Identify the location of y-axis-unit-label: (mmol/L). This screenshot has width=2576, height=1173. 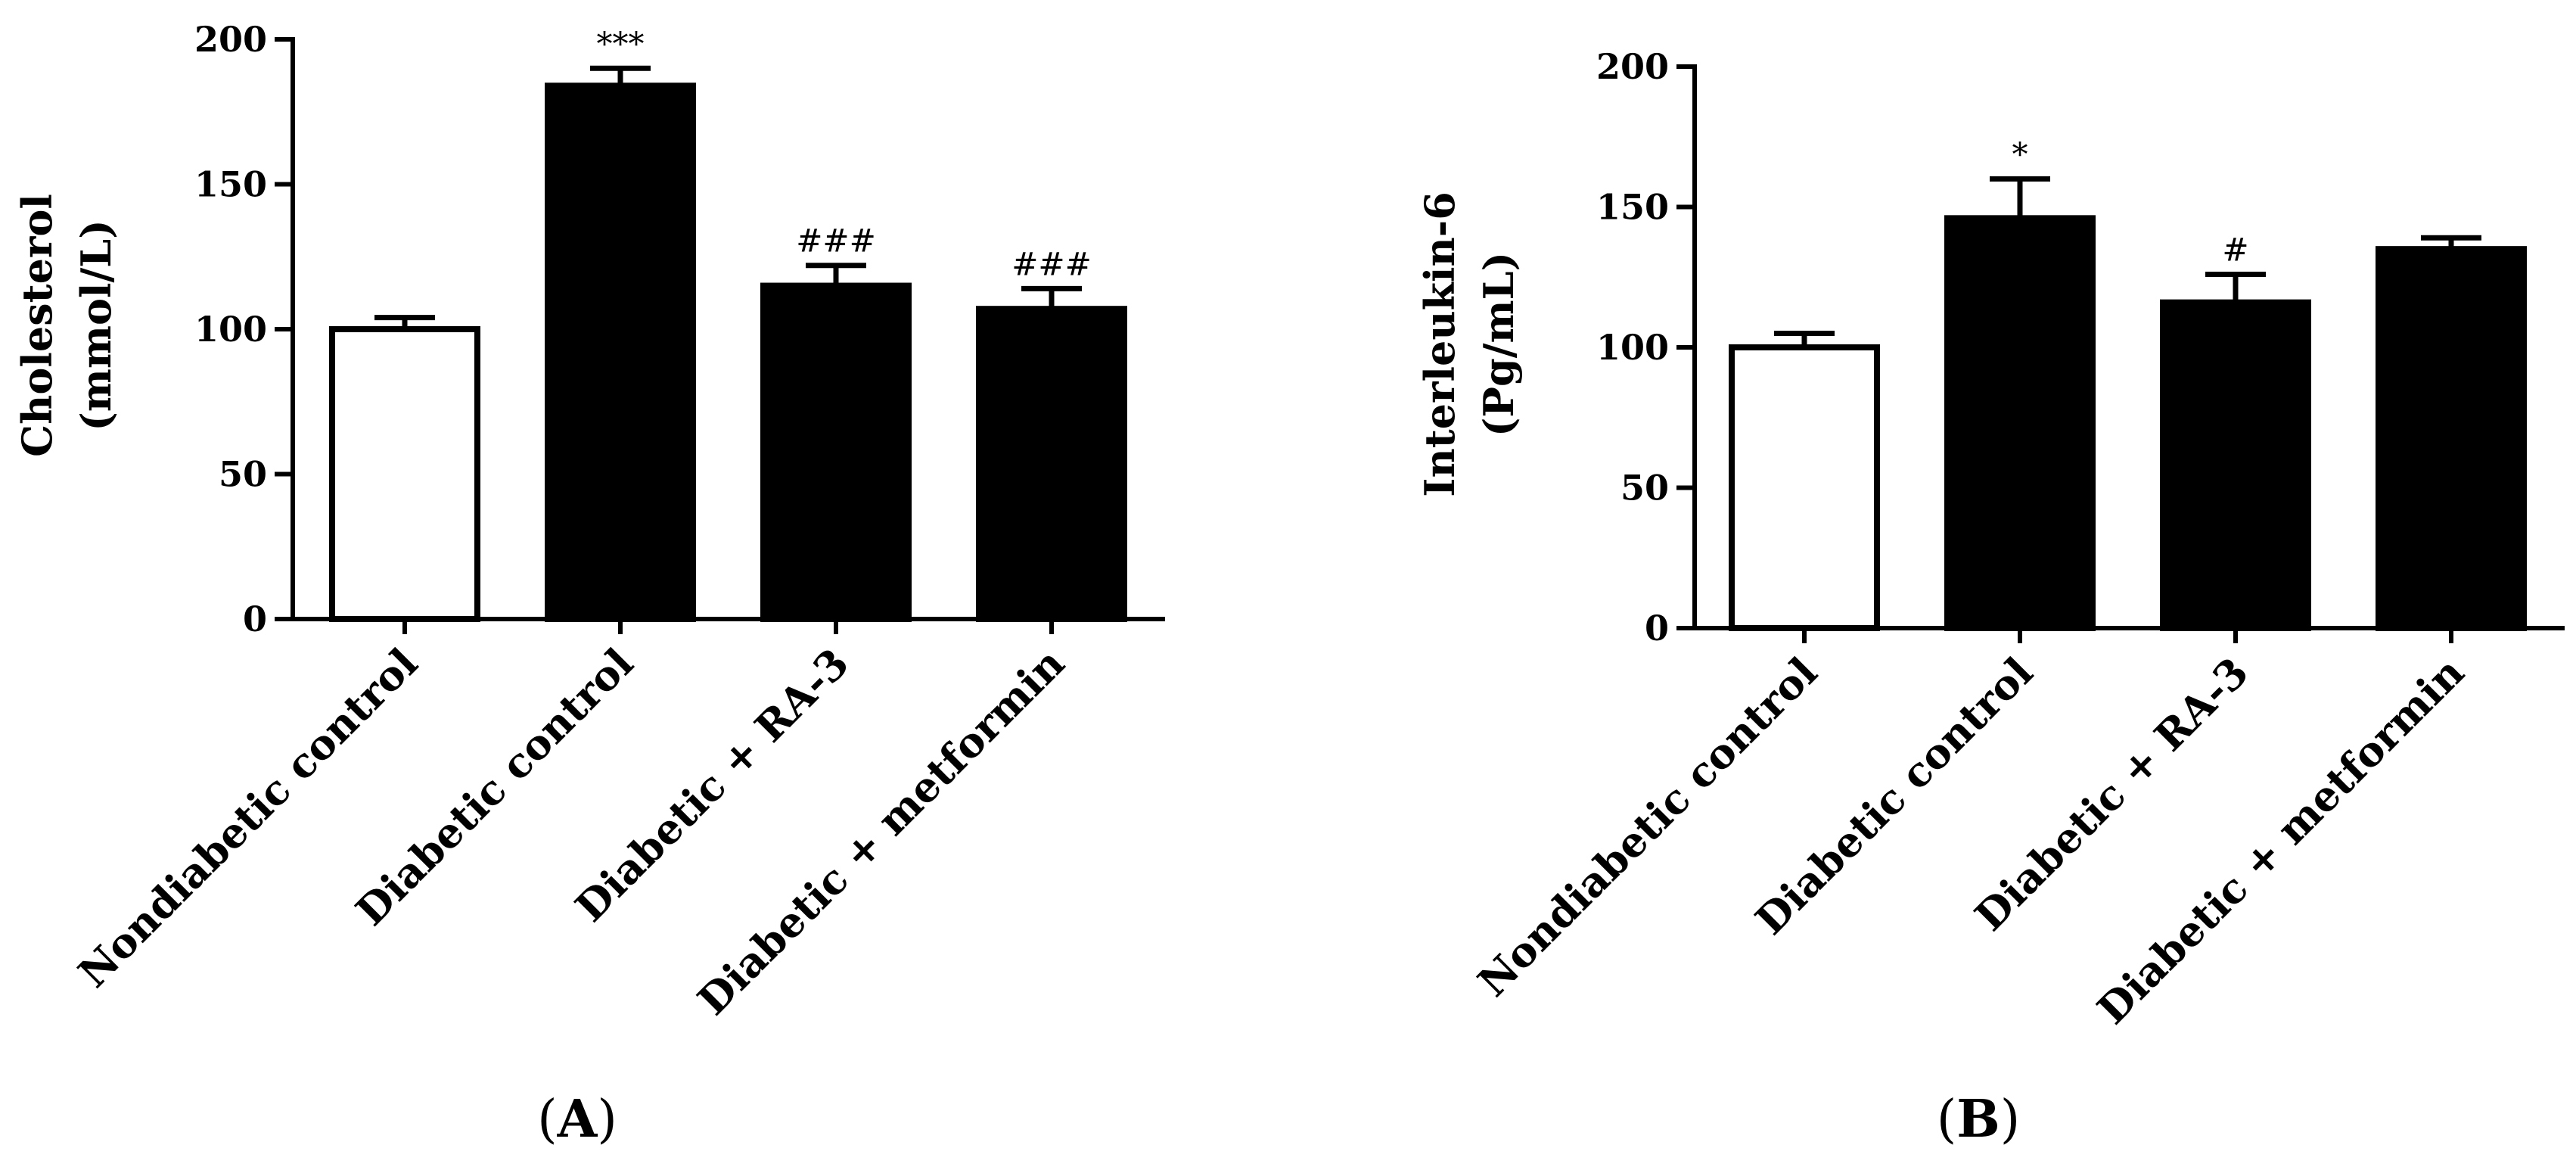
(96, 325).